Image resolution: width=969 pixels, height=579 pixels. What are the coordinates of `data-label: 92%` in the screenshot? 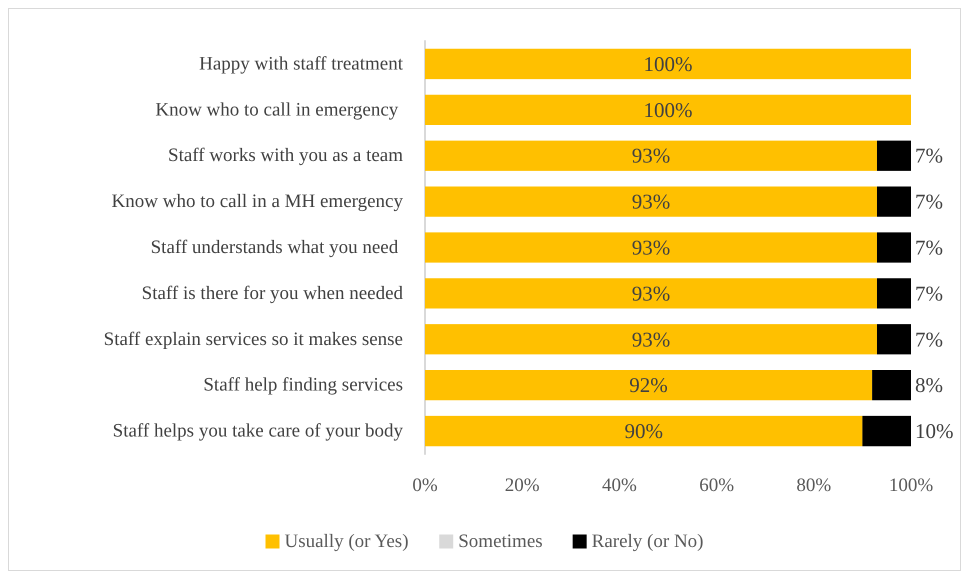 It's located at (648, 385).